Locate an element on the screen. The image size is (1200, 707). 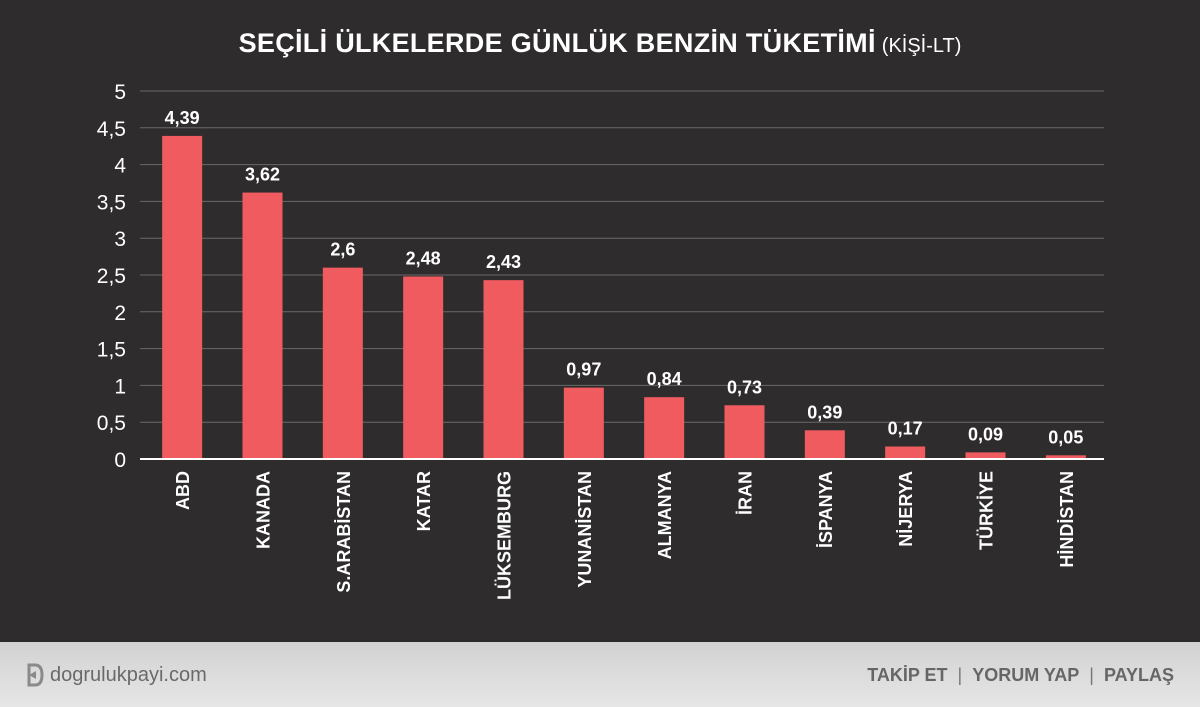
share-link: PAYLAŞ is located at coordinates (1138, 674).